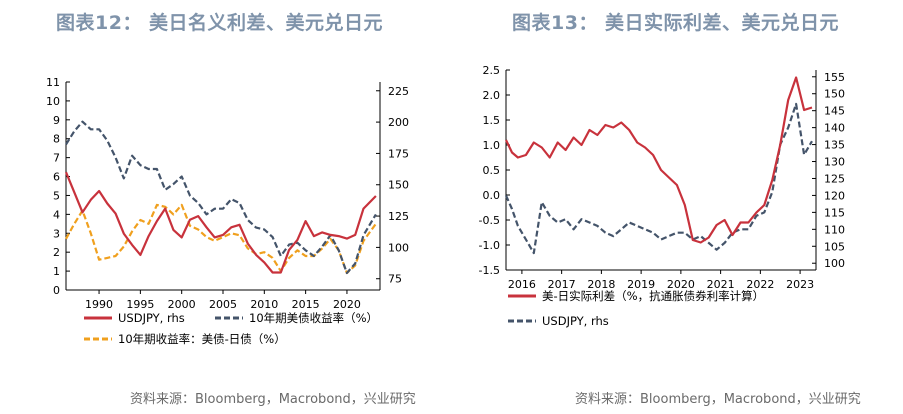 The image size is (903, 414). What do you see at coordinates (56, 290) in the screenshot?
I see `chart-1-left-tick-label: 0` at bounding box center [56, 290].